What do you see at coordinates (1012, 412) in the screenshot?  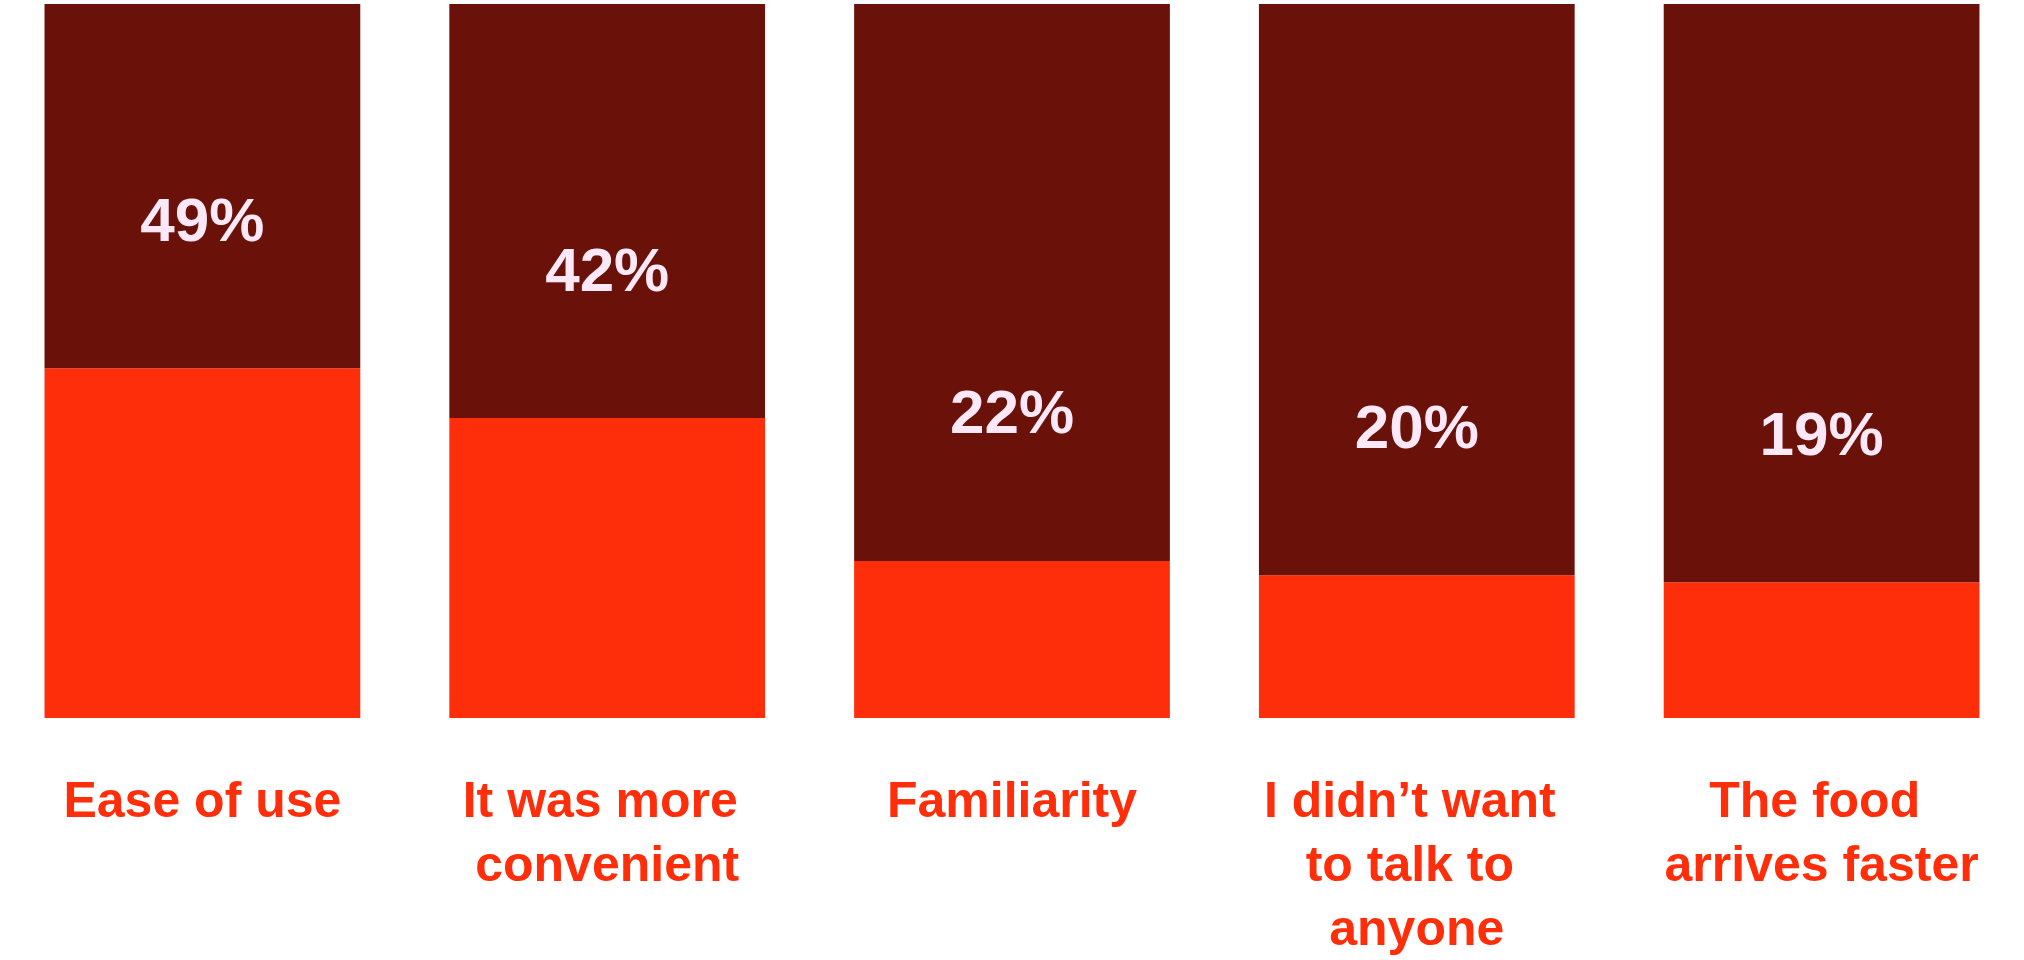 I see `data-label: 22%` at bounding box center [1012, 412].